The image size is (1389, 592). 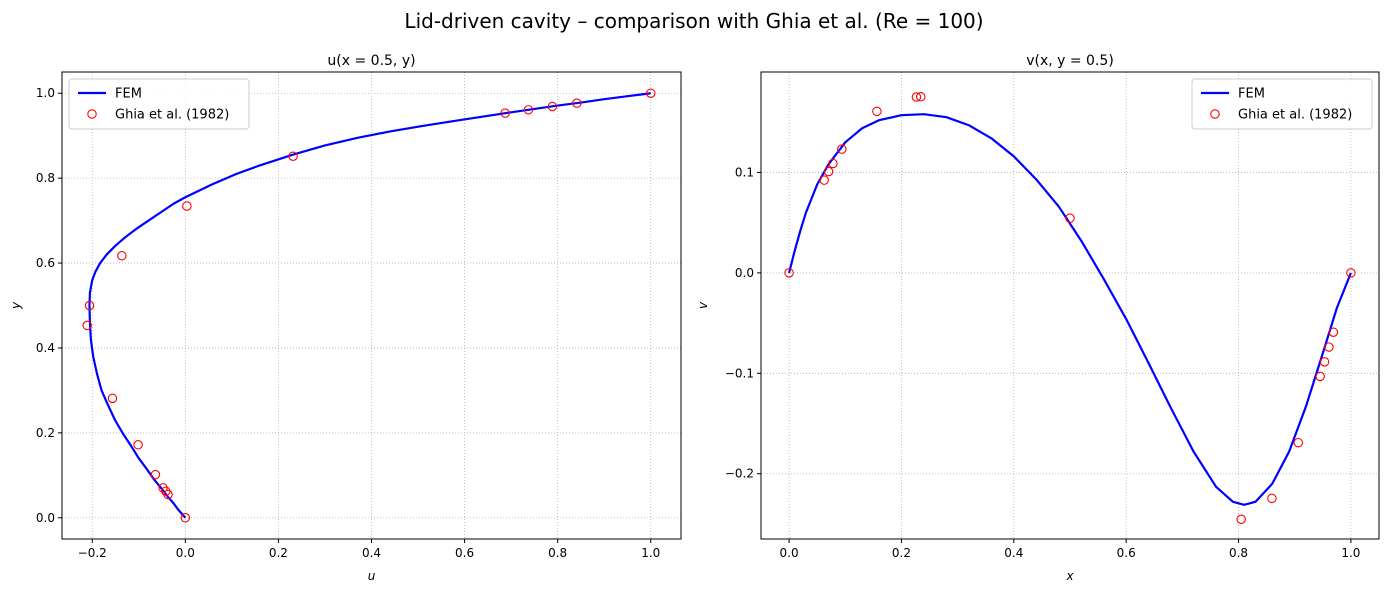 I want to click on panel-u-xtick-label: 0.4, so click(x=371, y=553).